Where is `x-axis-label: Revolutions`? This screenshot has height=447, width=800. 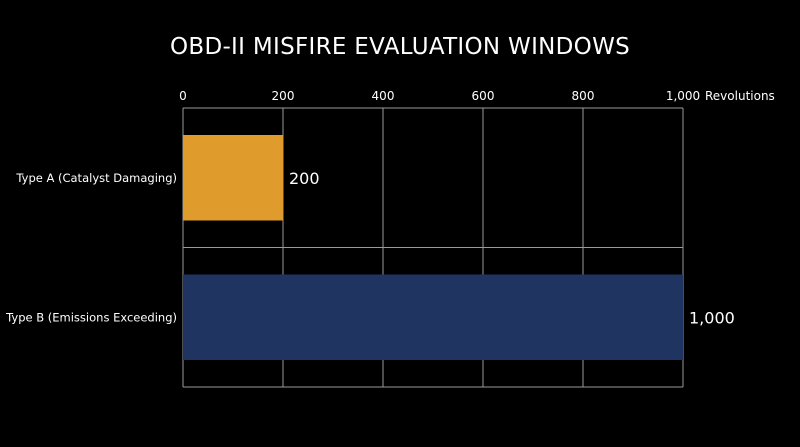
x-axis-label: Revolutions is located at coordinates (740, 96).